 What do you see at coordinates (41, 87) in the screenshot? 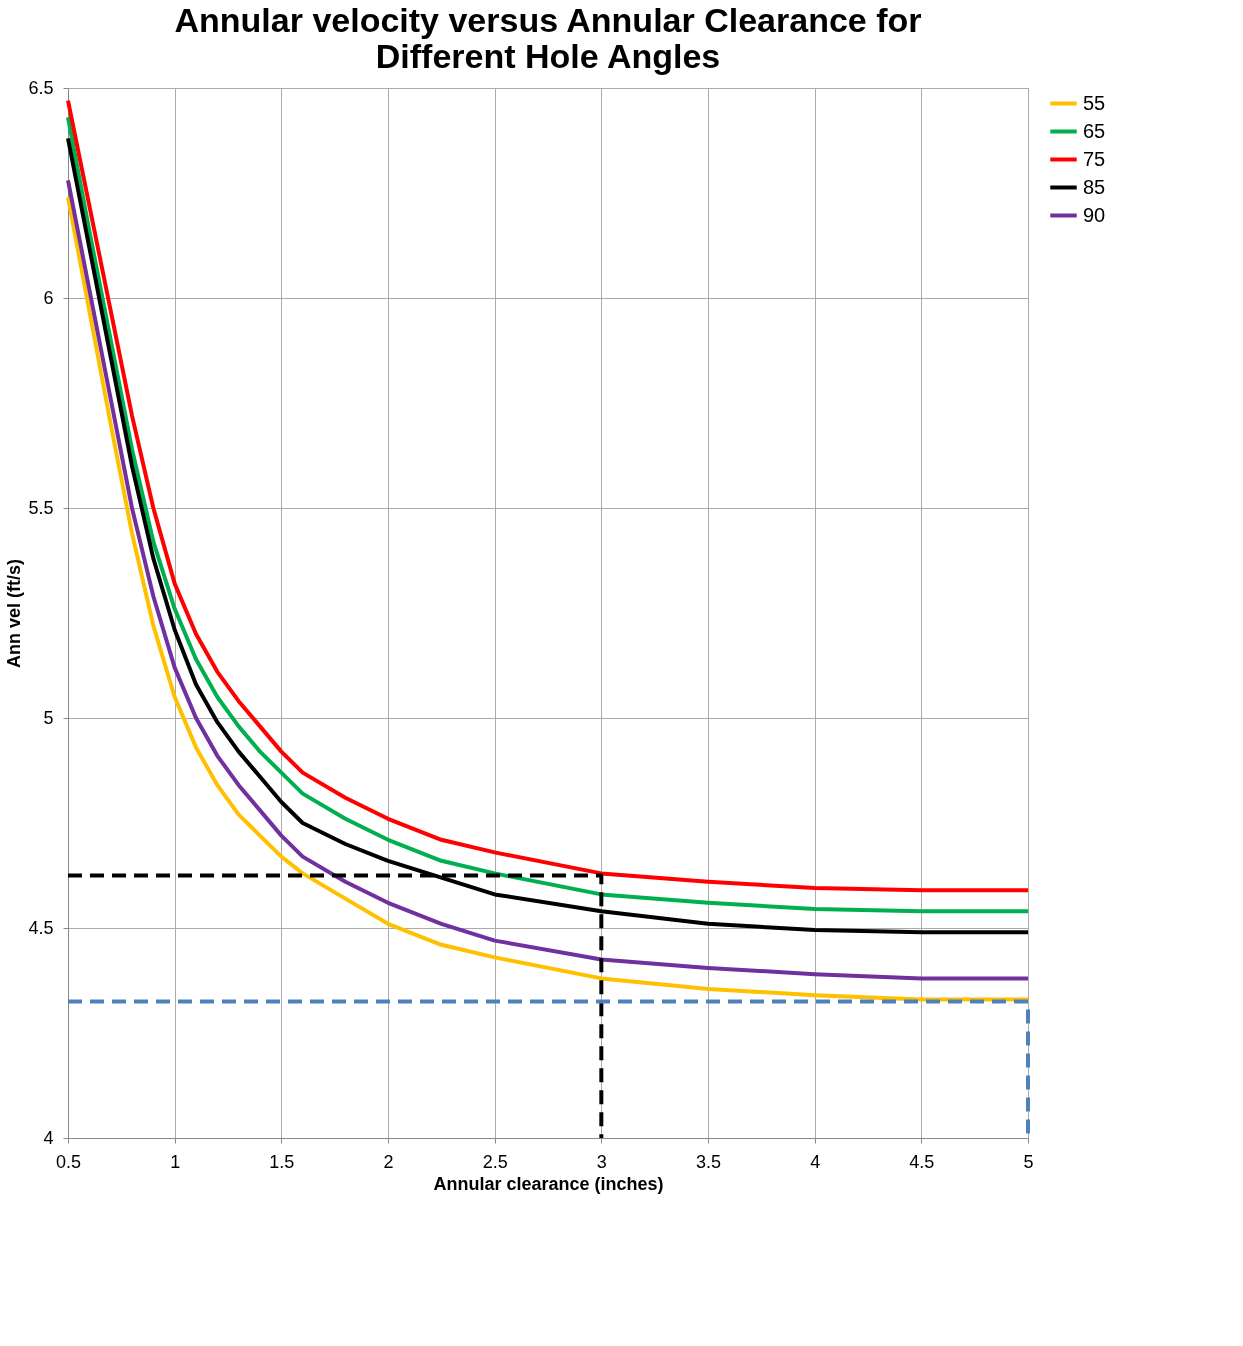
I see `y-tick-label: 6.5` at bounding box center [41, 87].